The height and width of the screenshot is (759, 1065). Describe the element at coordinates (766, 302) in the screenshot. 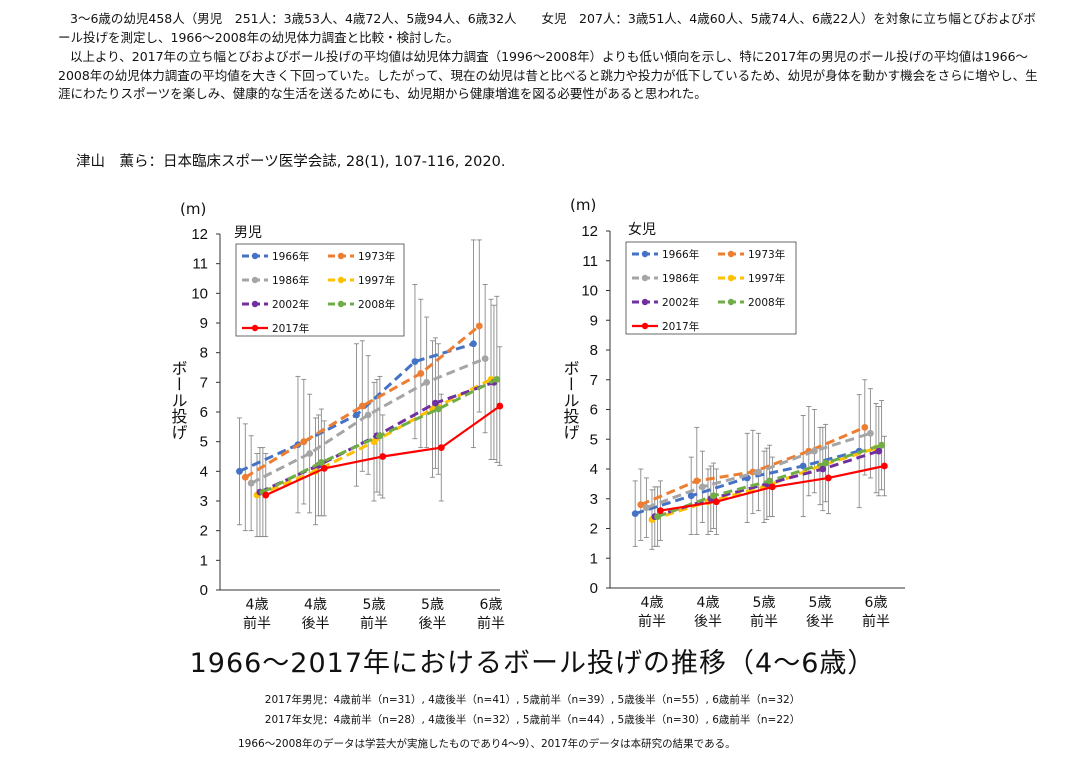

I see `legend-entry: 2008年` at that location.